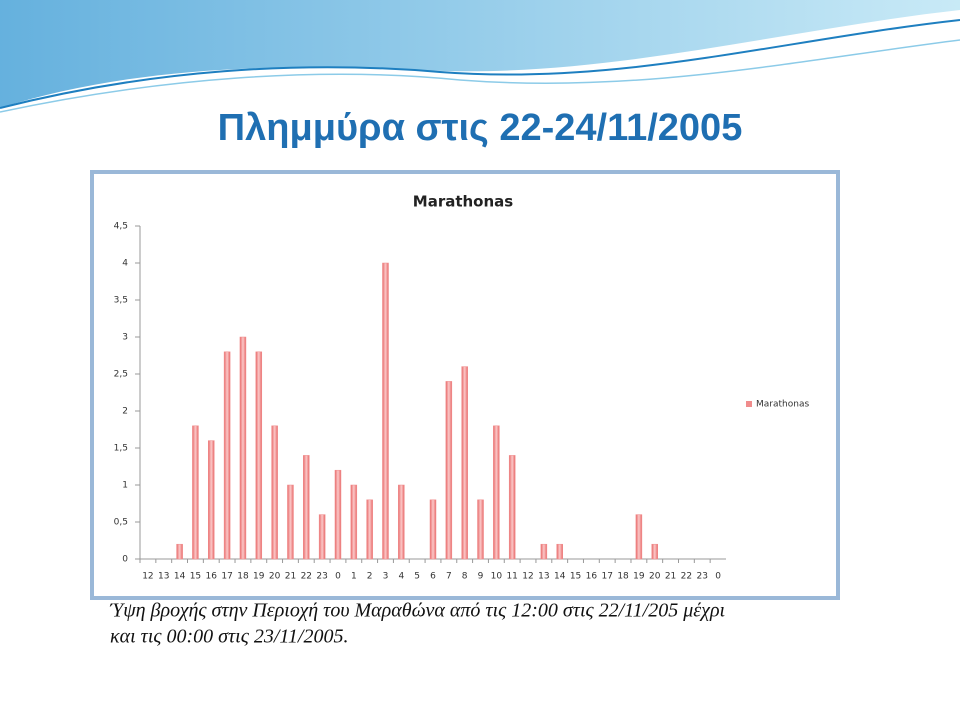 This screenshot has height=725, width=960. I want to click on x-tick-label: 2, so click(370, 577).